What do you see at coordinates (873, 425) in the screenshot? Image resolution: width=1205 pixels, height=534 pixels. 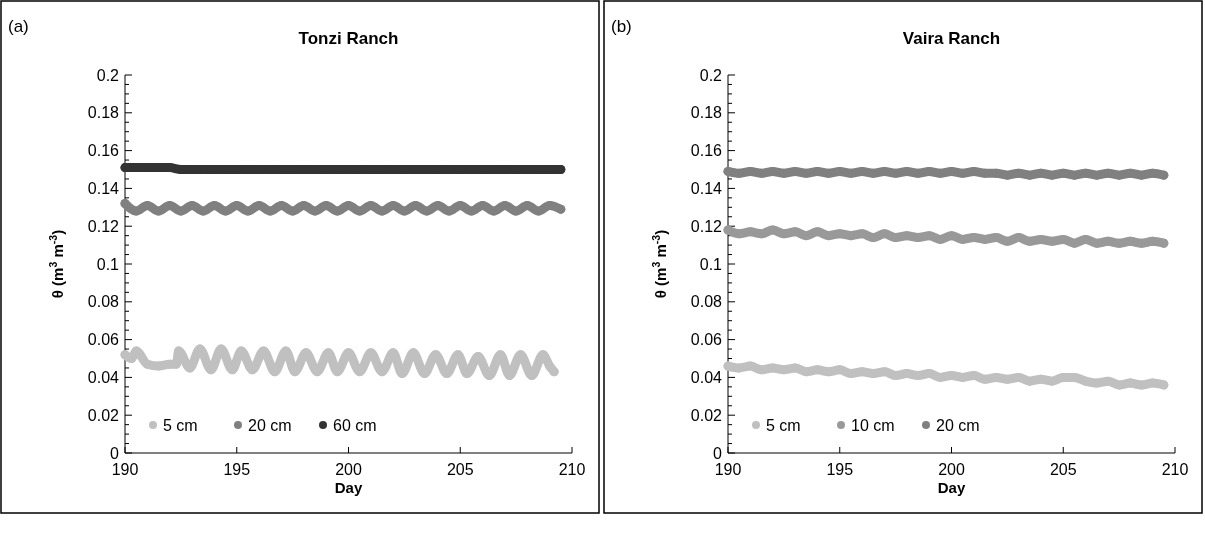 I see `legend-label: 10 cm` at bounding box center [873, 425].